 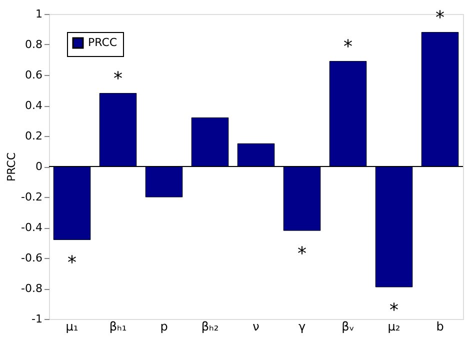 I want to click on x-tick-label: μ₁, so click(x=72, y=327).